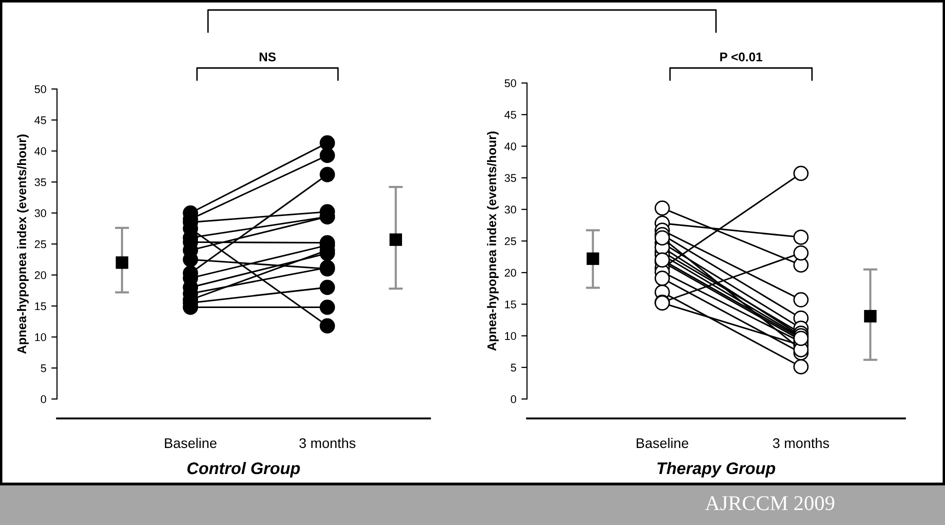 This screenshot has height=525, width=945. What do you see at coordinates (268, 57) in the screenshot?
I see `text: NS` at bounding box center [268, 57].